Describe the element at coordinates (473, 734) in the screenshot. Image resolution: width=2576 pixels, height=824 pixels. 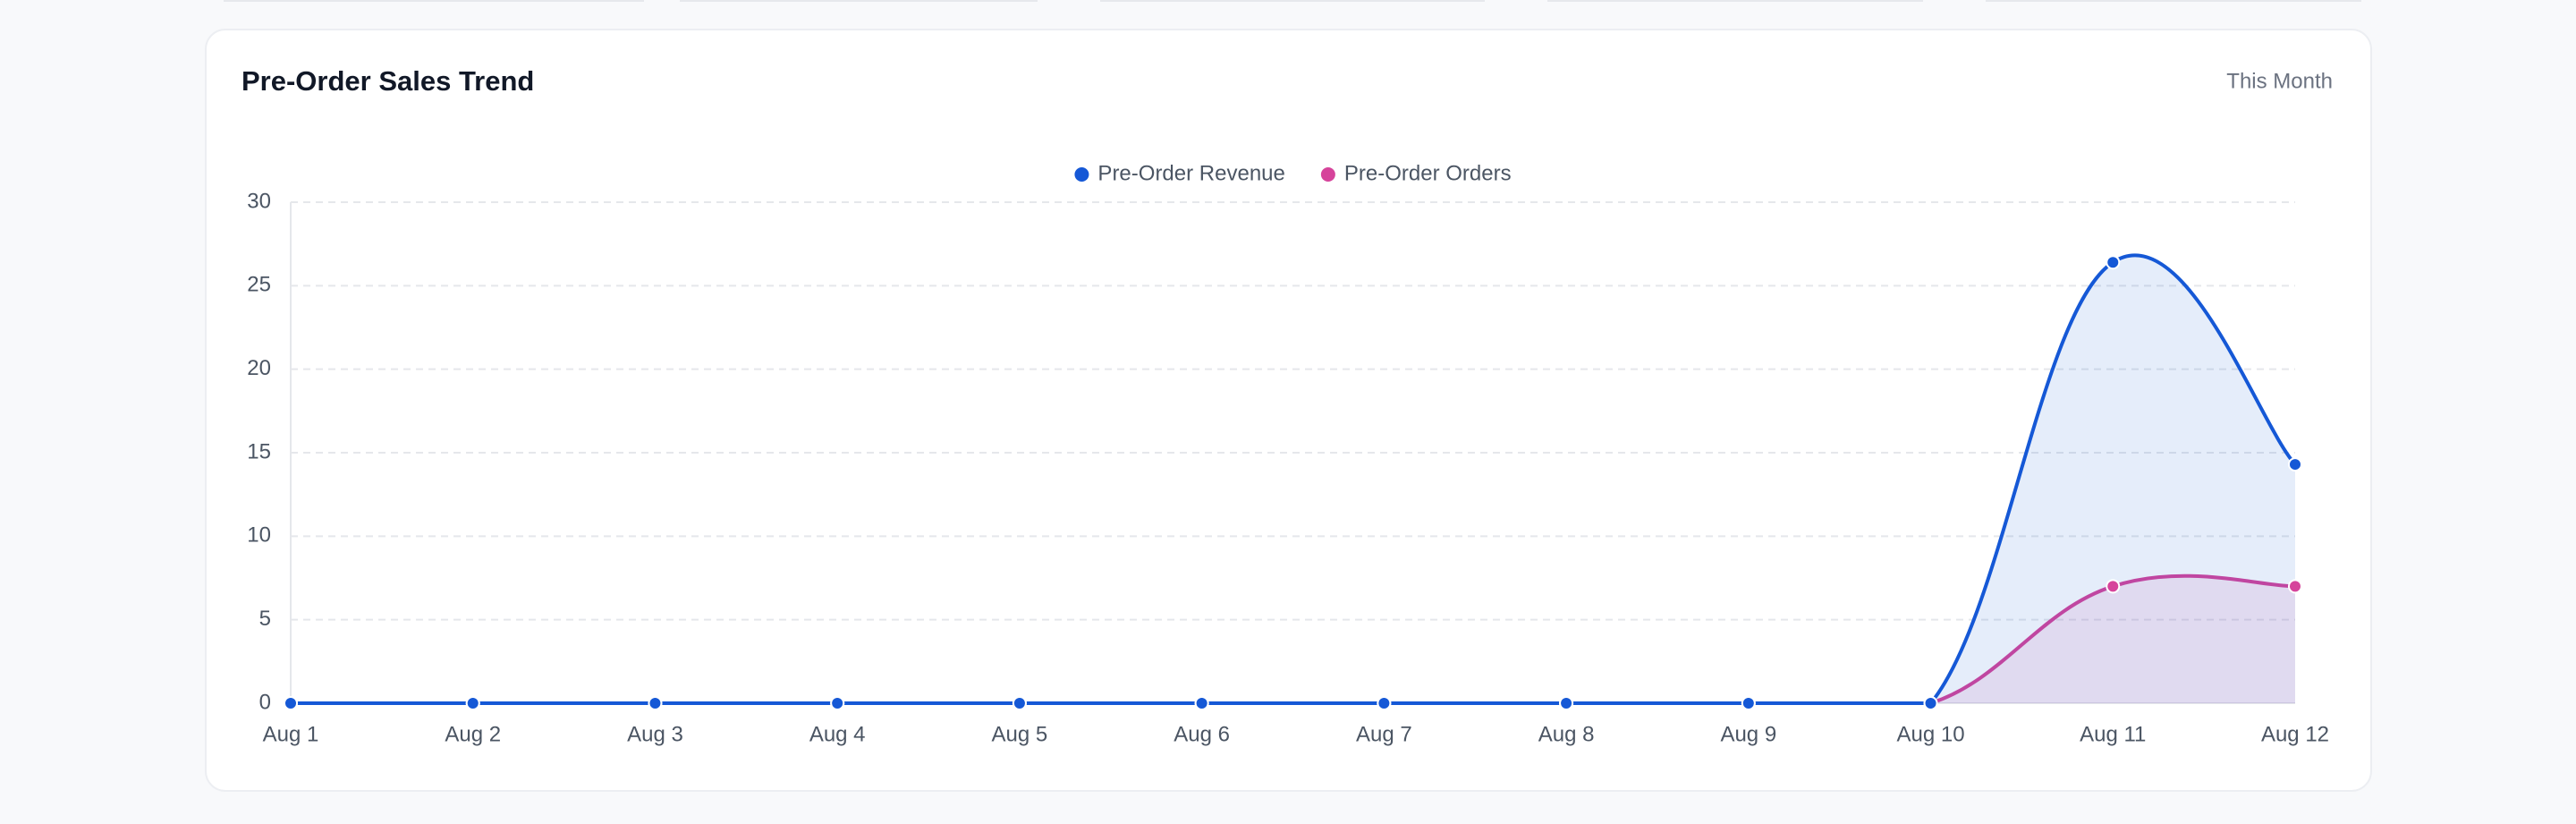
I see `x-tick-label: Aug 2` at that location.